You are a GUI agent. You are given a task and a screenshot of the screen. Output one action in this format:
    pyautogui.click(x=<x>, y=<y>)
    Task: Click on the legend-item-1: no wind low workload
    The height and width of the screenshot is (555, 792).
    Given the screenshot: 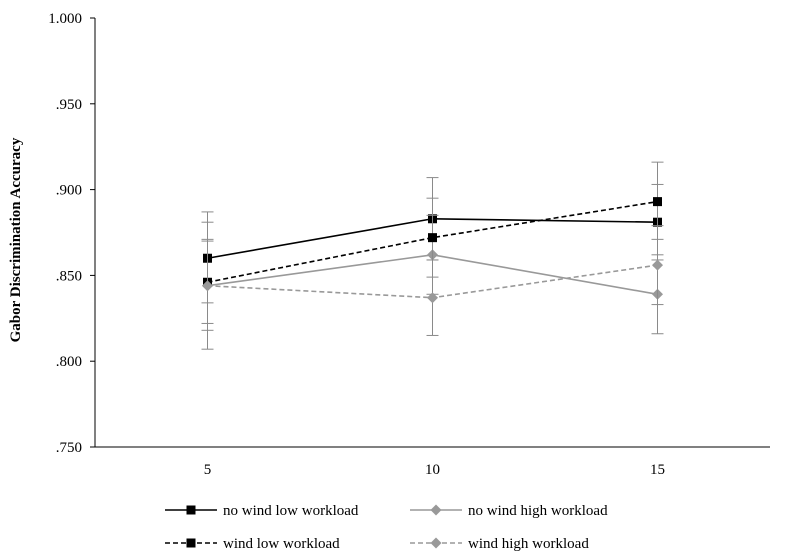 What is the action you would take?
    pyautogui.click(x=262, y=511)
    